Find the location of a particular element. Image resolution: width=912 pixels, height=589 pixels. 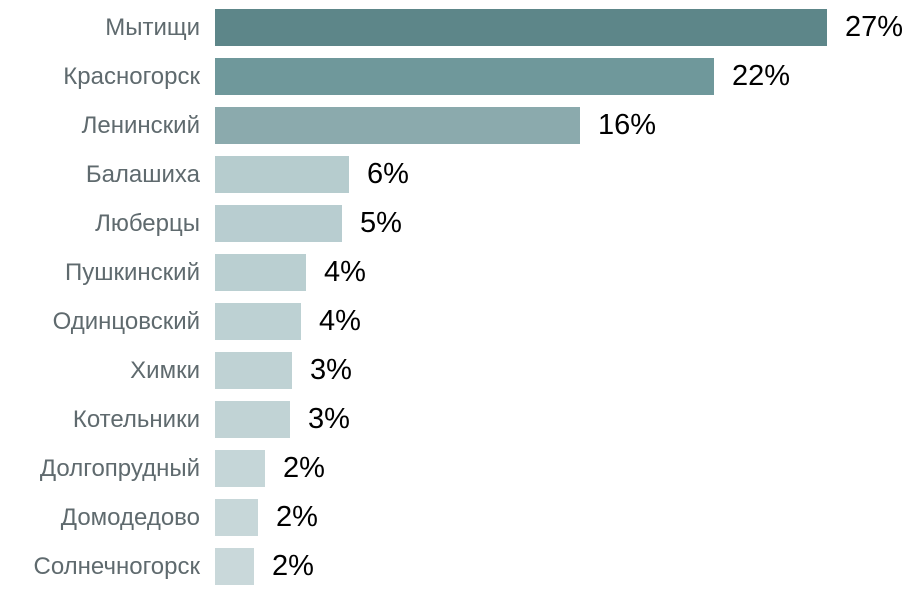

category-label: Ленинский is located at coordinates (140, 125).